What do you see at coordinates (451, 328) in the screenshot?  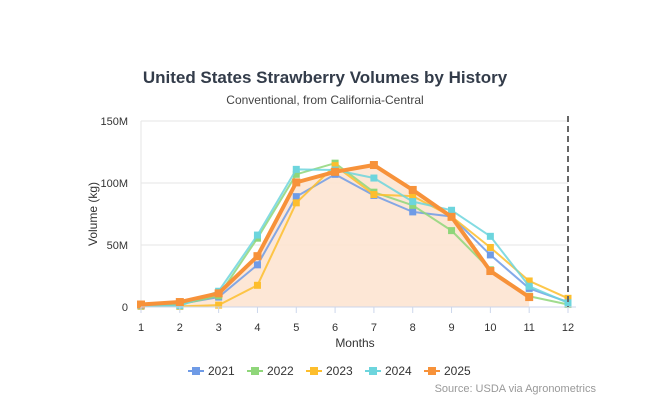 I see `x-tick-label: 9` at bounding box center [451, 328].